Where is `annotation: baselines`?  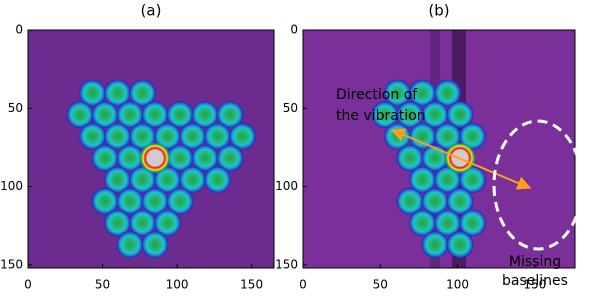 annotation: baselines is located at coordinates (535, 281).